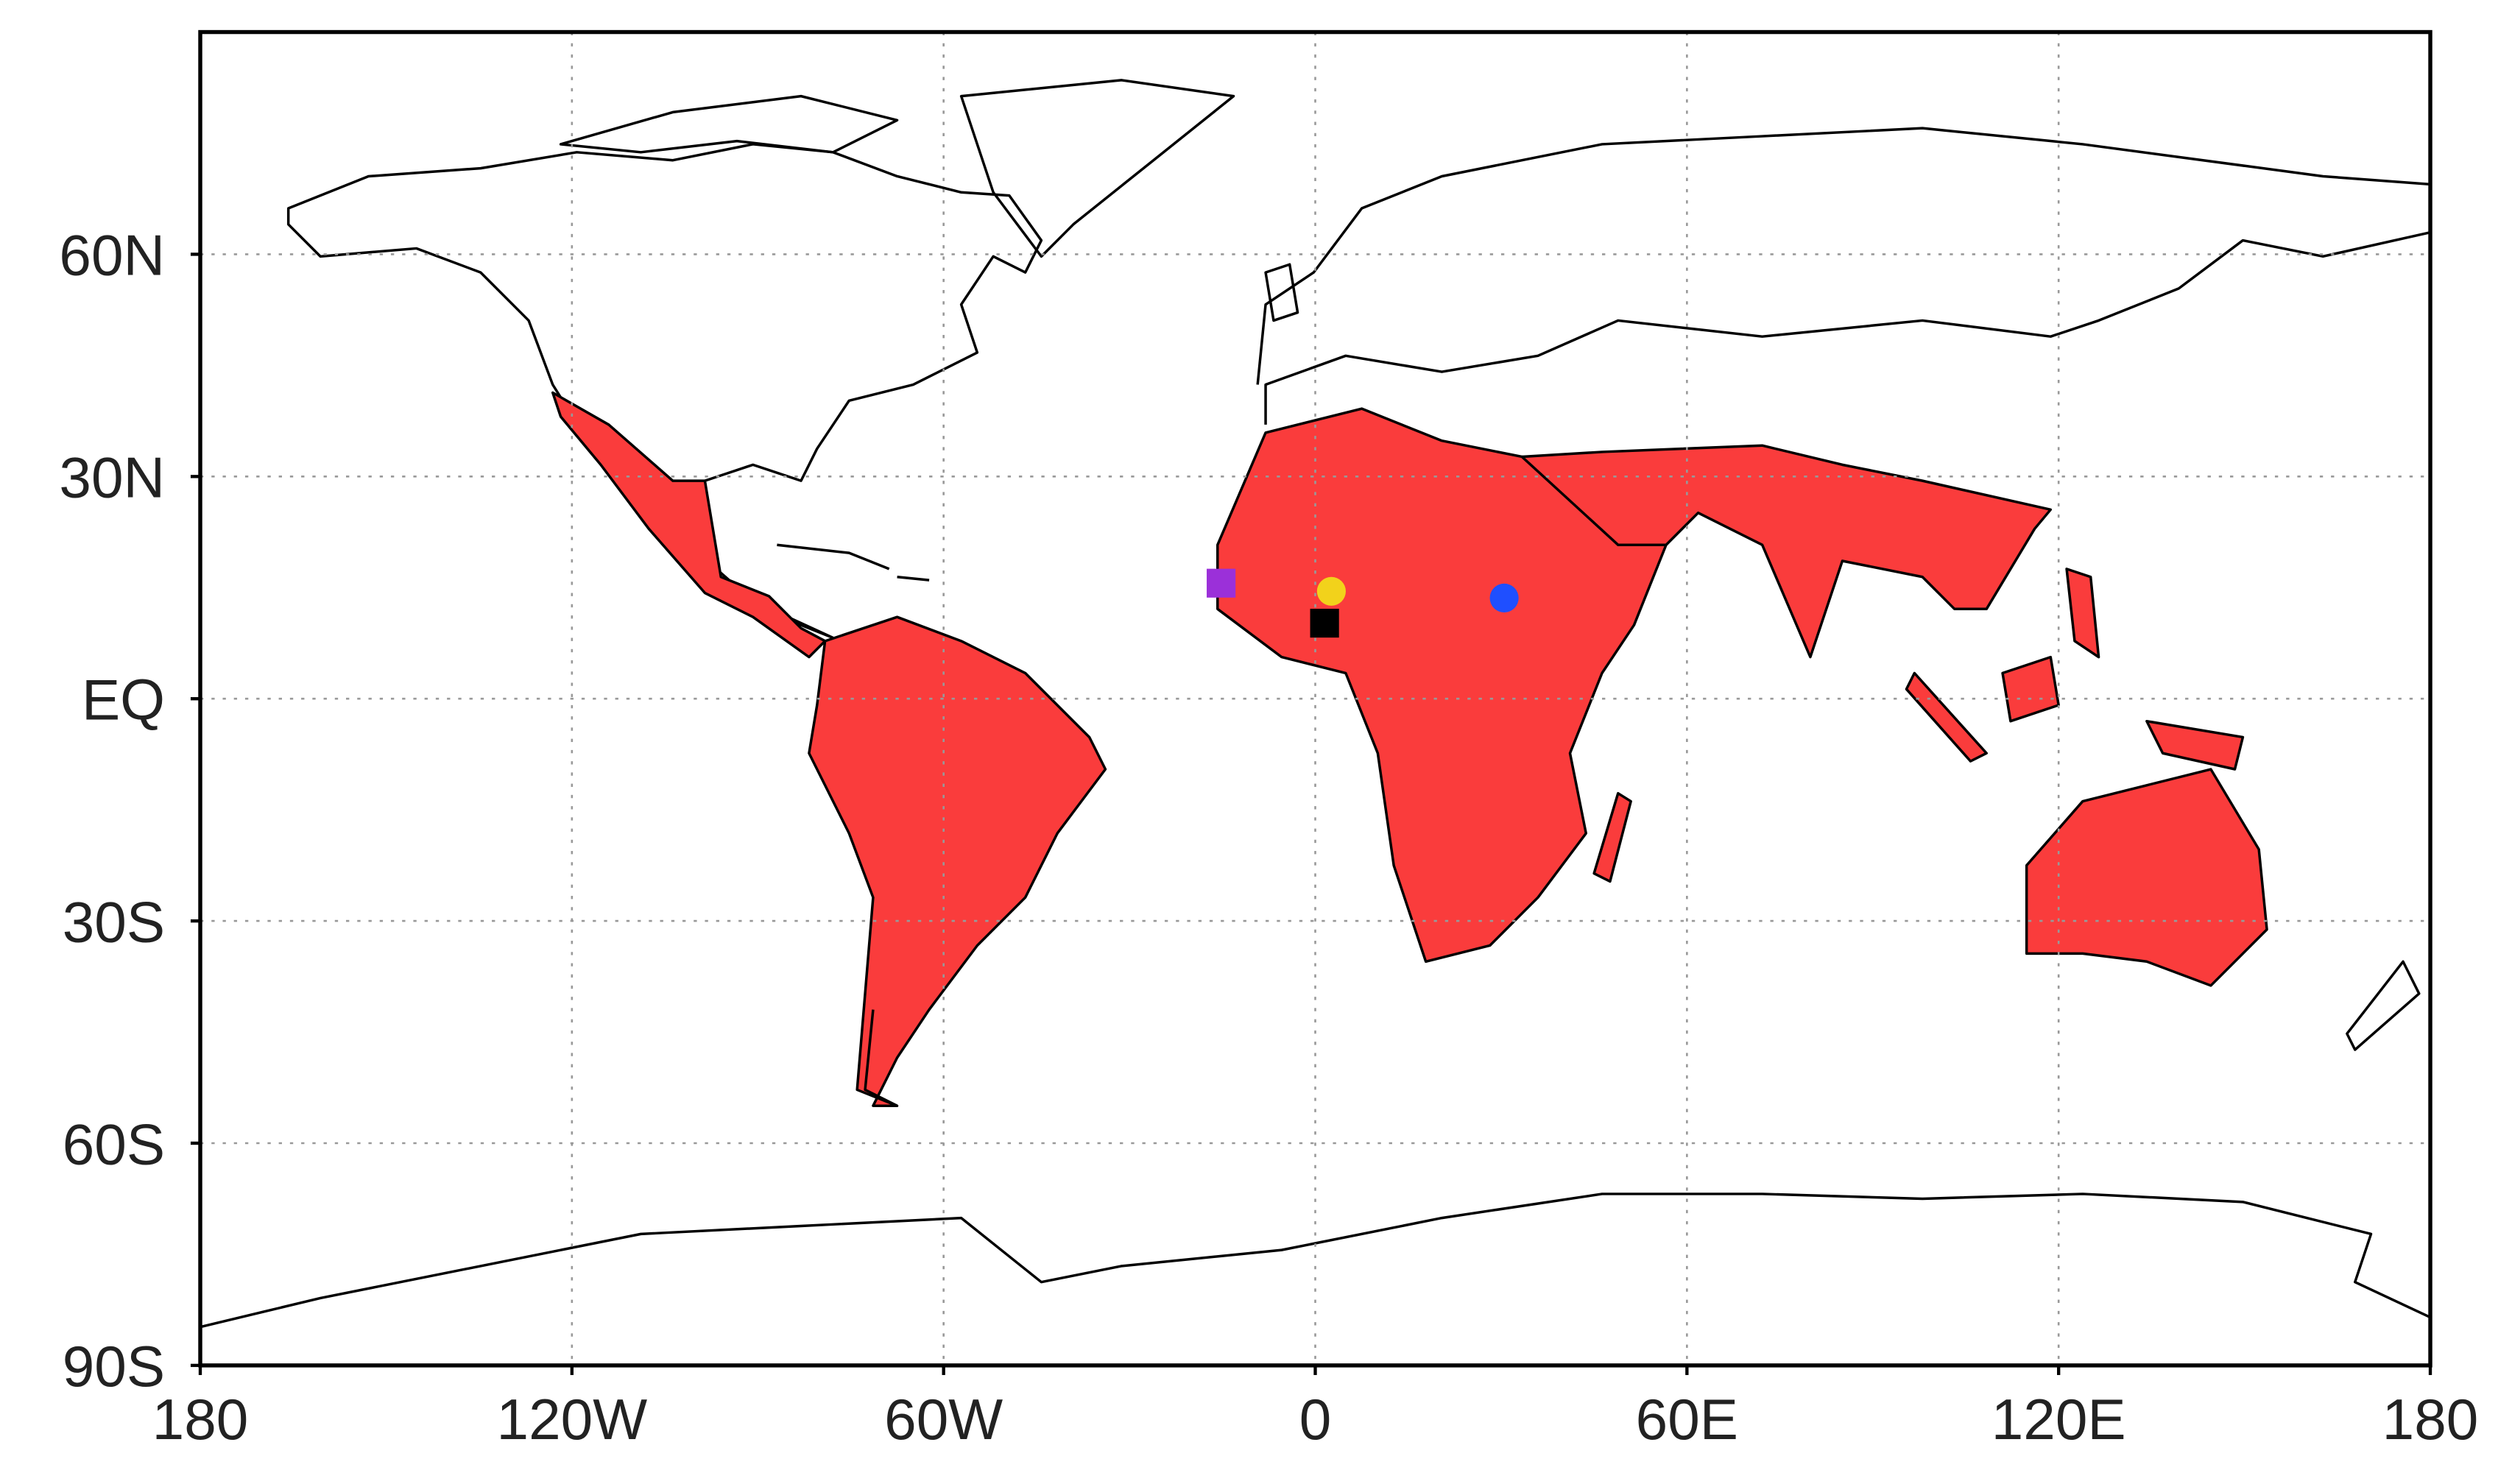 The height and width of the screenshot is (1484, 2512). I want to click on central-america, so click(689, 525).